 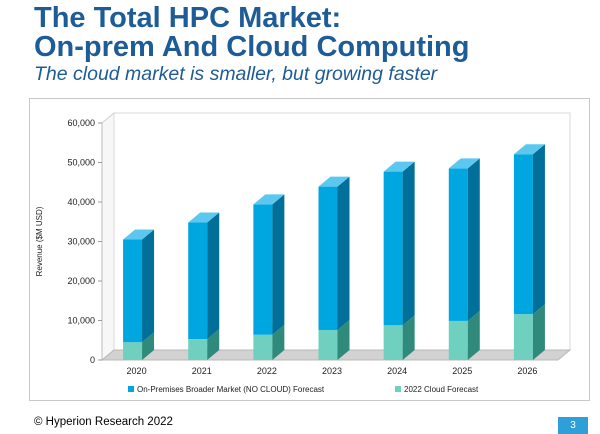 What do you see at coordinates (252, 47) in the screenshot?
I see `slide-title-line-2: On-prem And Cloud Computing` at bounding box center [252, 47].